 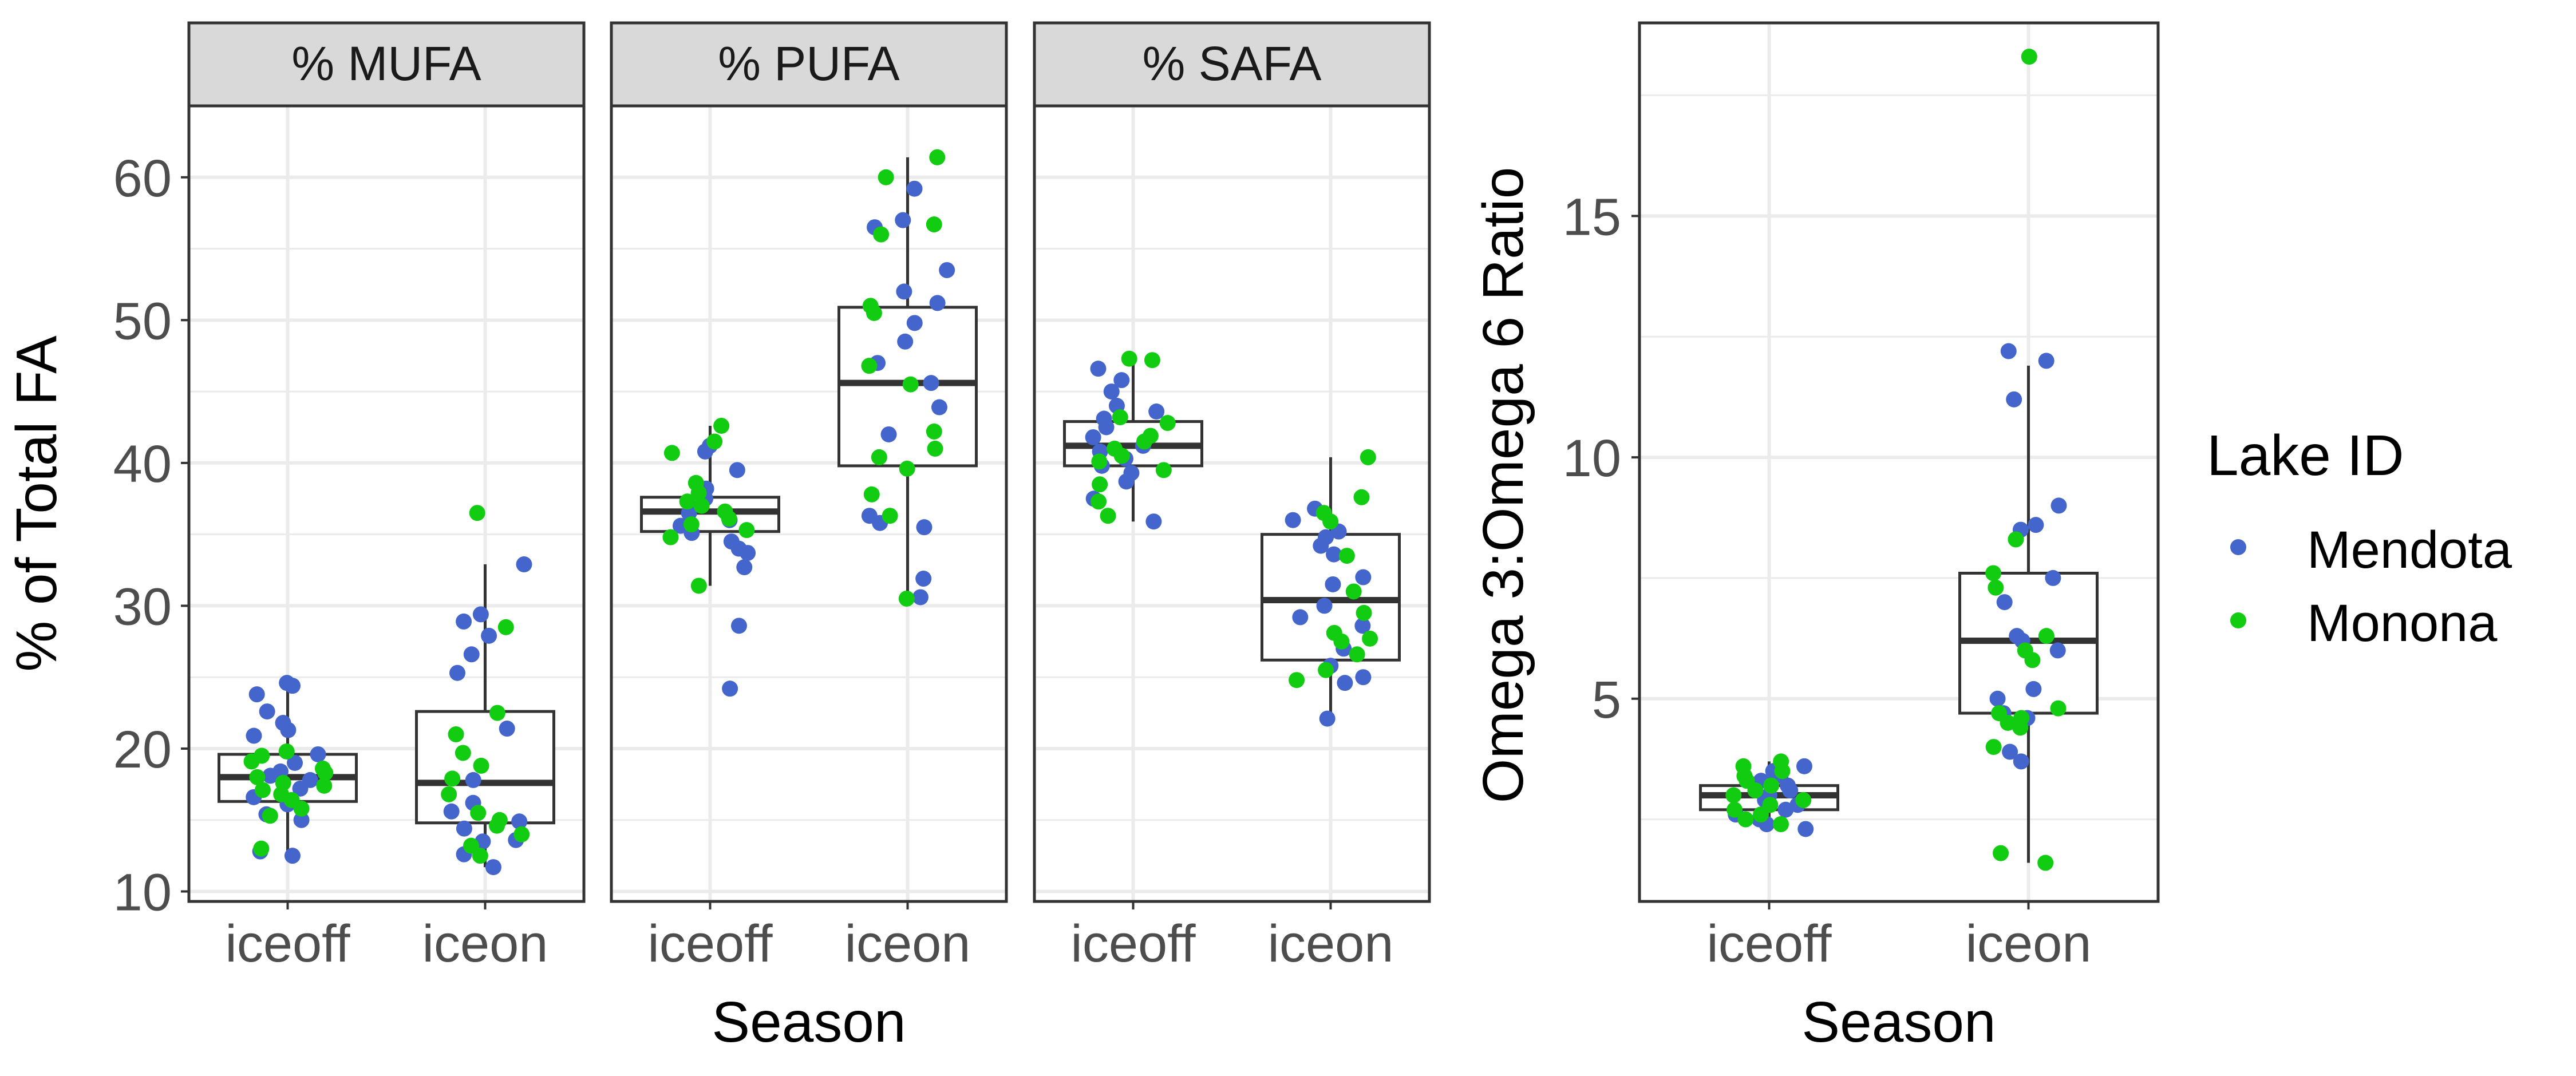 What do you see at coordinates (142, 179) in the screenshot?
I see `y-tick-label: 60` at bounding box center [142, 179].